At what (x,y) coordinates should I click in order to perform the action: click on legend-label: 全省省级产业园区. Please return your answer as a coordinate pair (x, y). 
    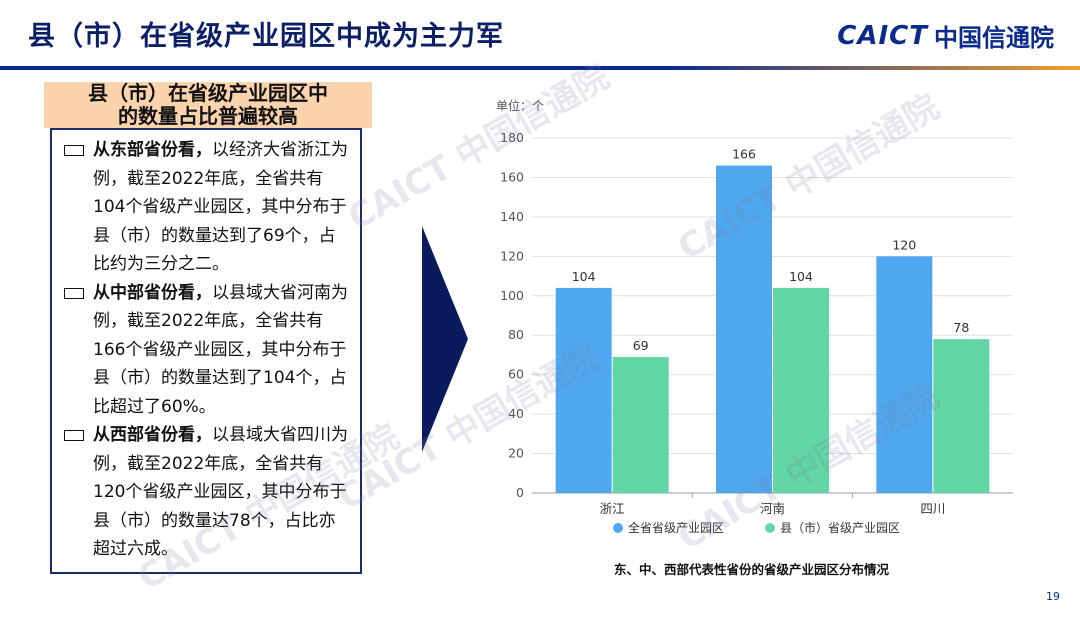
    Looking at the image, I should click on (676, 527).